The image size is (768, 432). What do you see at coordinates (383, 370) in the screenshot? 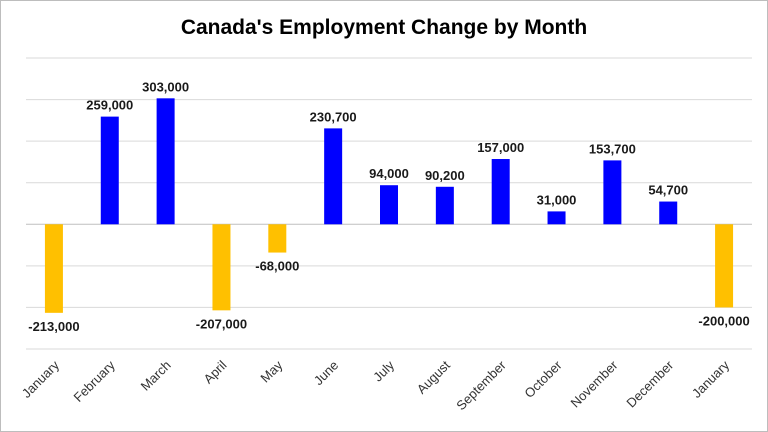
I see `category-label: July` at bounding box center [383, 370].